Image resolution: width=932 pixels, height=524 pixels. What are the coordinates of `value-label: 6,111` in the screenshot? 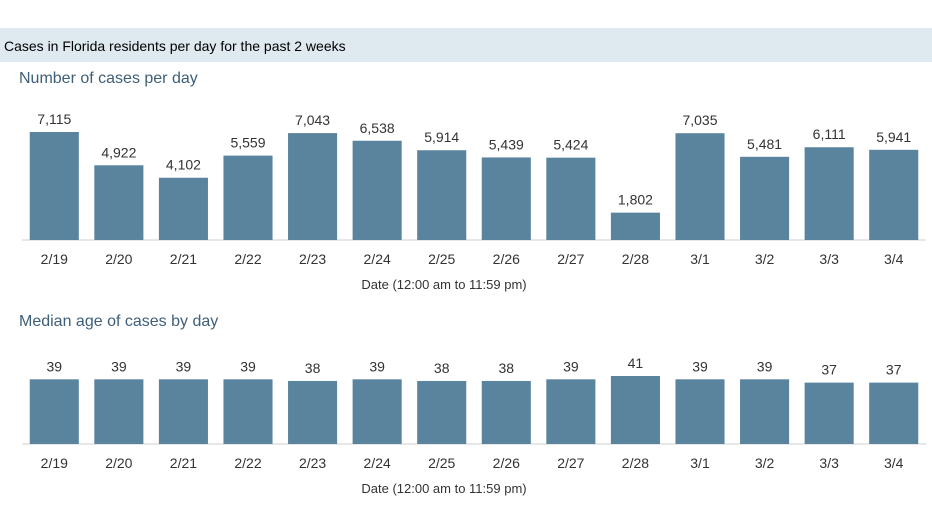 It's located at (829, 134).